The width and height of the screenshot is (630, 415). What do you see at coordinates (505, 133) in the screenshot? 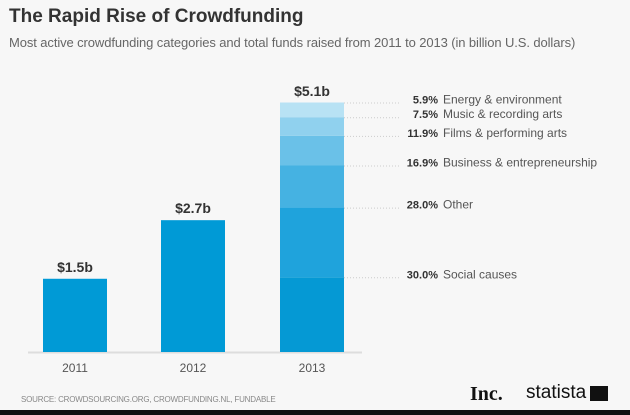
I see `segment-name-label: Films & performing arts` at bounding box center [505, 133].